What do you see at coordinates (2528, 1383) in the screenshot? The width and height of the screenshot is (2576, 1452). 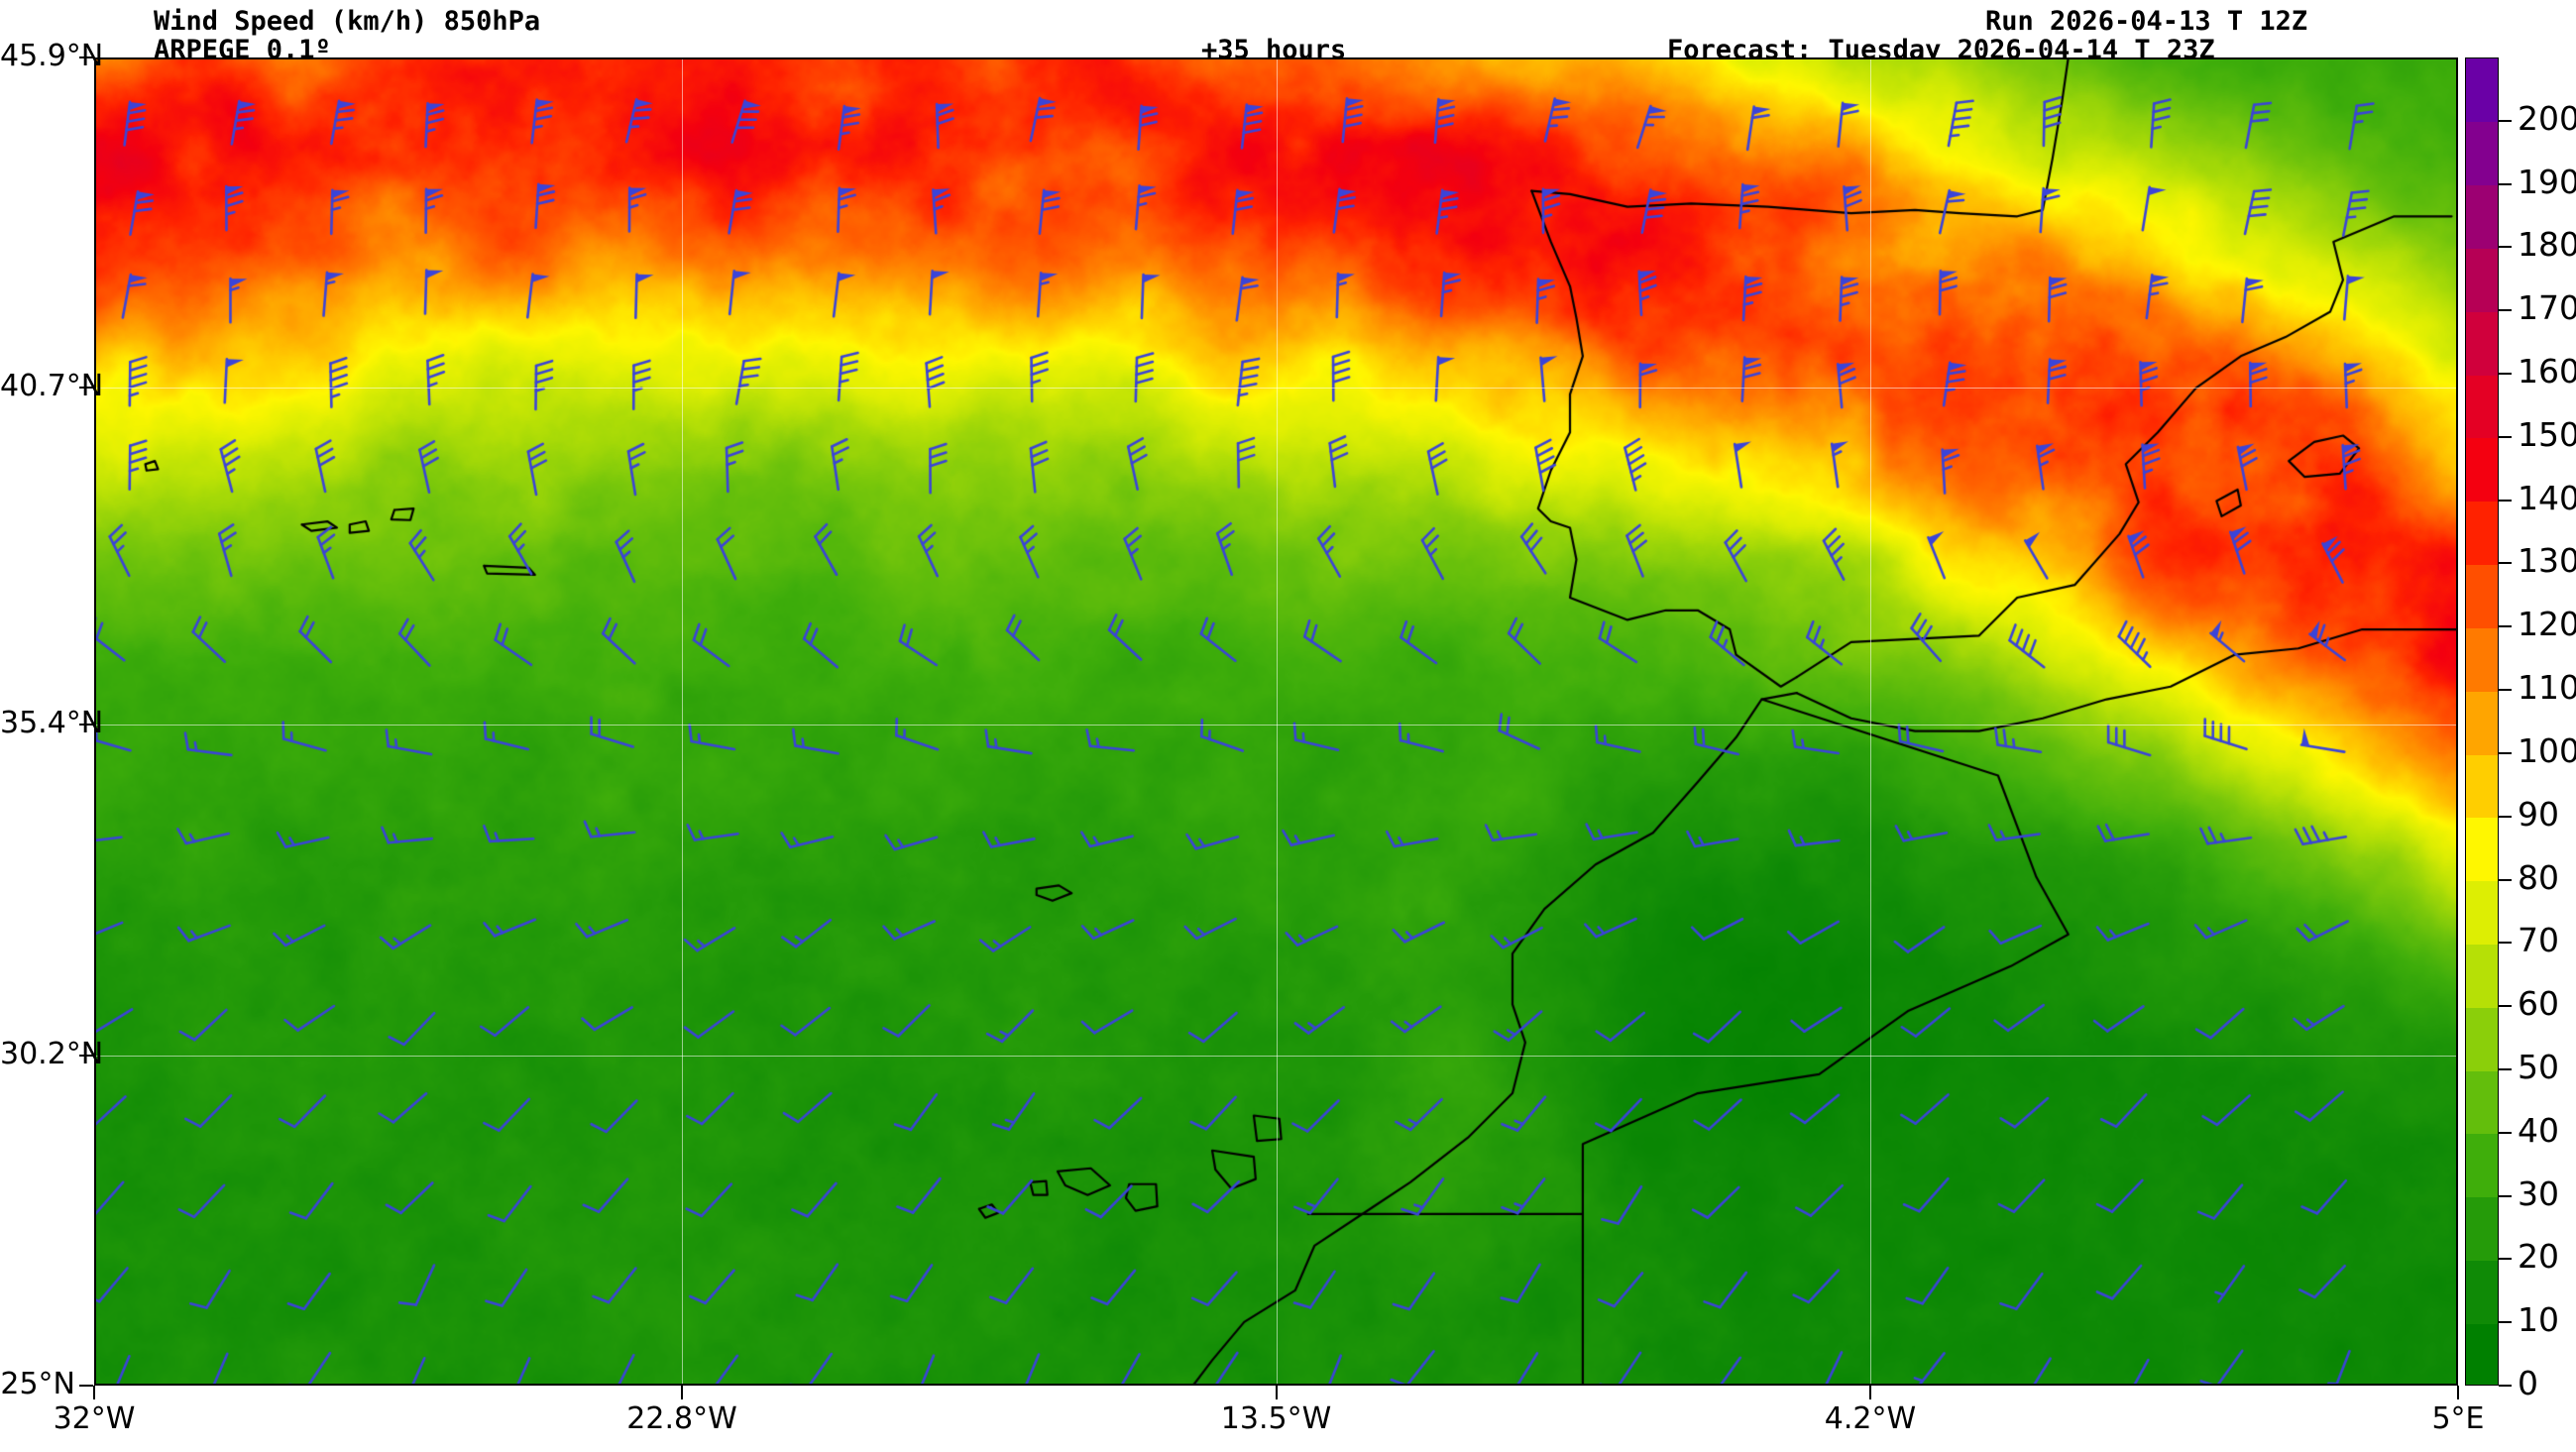 I see `colorbar-label: 0` at bounding box center [2528, 1383].